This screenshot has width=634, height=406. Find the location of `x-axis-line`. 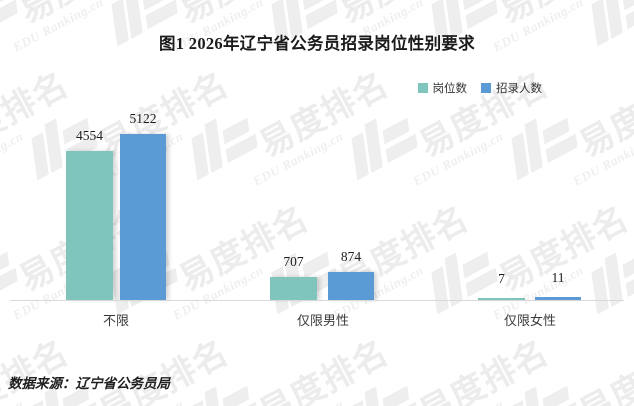

x-axis-line is located at coordinates (317, 300).